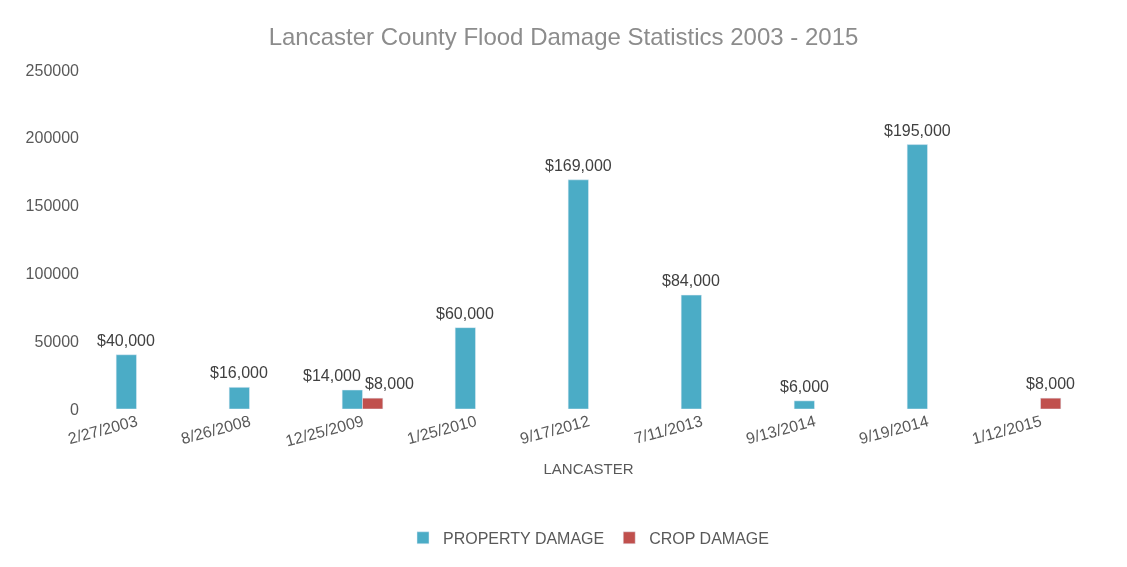 The image size is (1127, 567). What do you see at coordinates (691, 280) in the screenshot?
I see `data-label: $84,000` at bounding box center [691, 280].